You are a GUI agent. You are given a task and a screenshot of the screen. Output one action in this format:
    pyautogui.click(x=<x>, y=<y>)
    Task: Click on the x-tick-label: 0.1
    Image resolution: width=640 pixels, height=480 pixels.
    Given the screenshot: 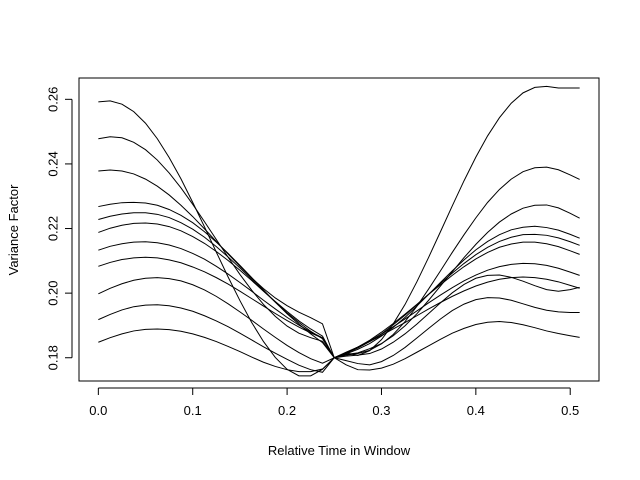 What is the action you would take?
    pyautogui.click(x=193, y=410)
    